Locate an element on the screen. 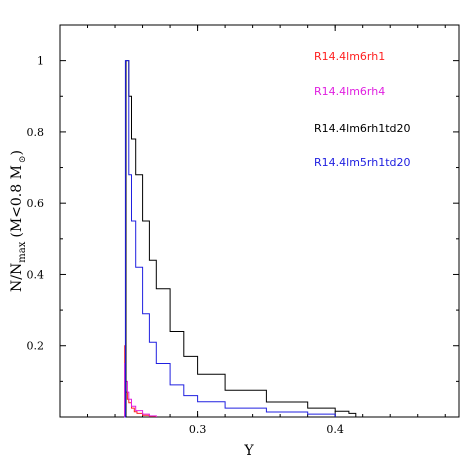 This screenshot has height=469, width=469. y-tick-label: 0.8 is located at coordinates (36, 132).